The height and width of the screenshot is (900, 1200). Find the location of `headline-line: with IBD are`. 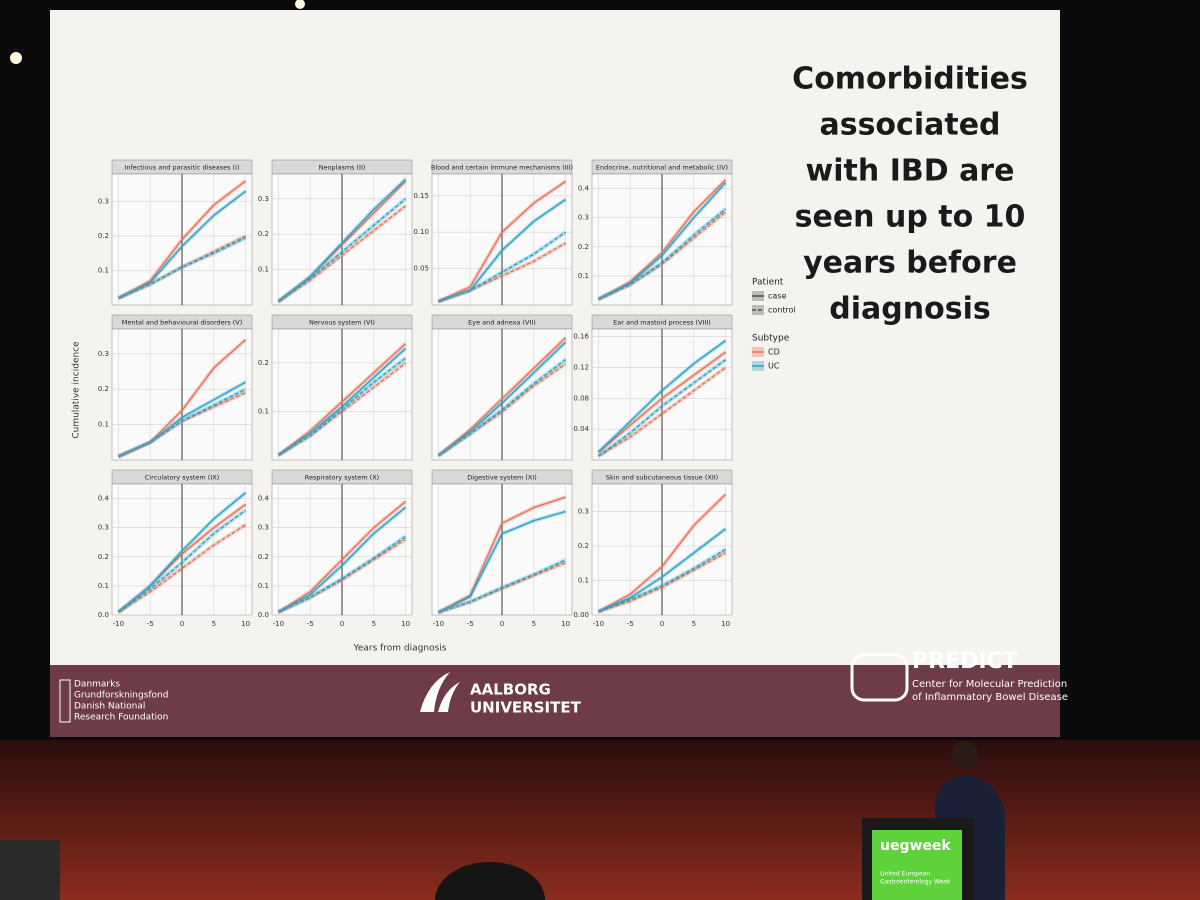

headline-line: with IBD are is located at coordinates (910, 171).